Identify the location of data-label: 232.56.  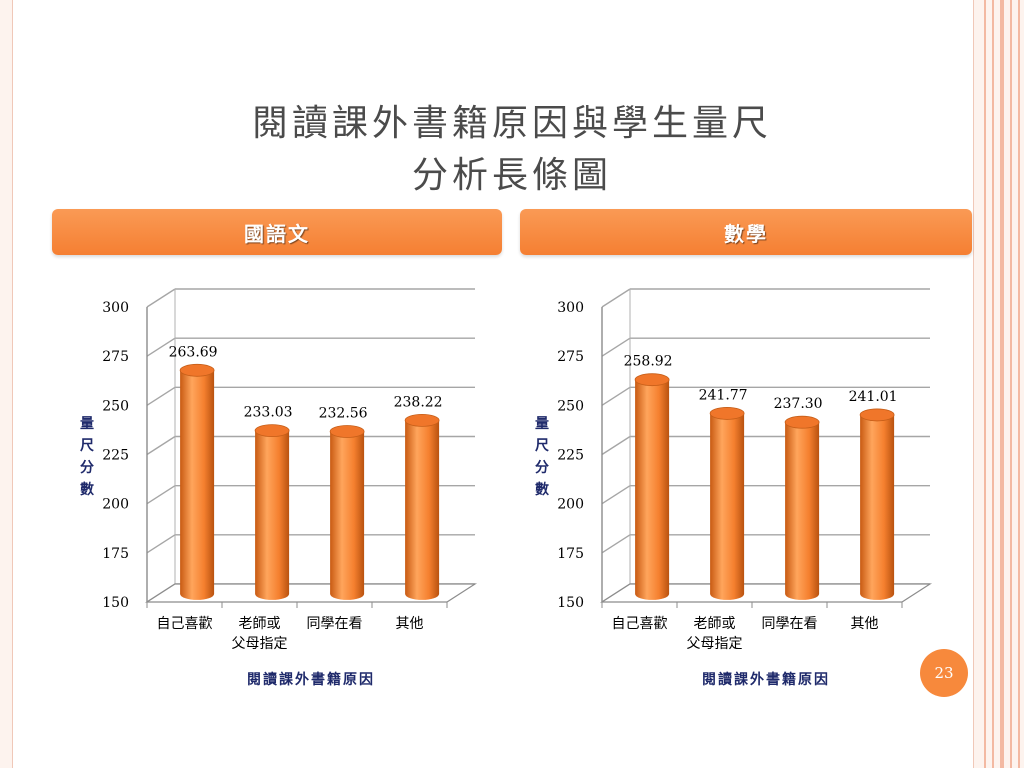
(343, 414).